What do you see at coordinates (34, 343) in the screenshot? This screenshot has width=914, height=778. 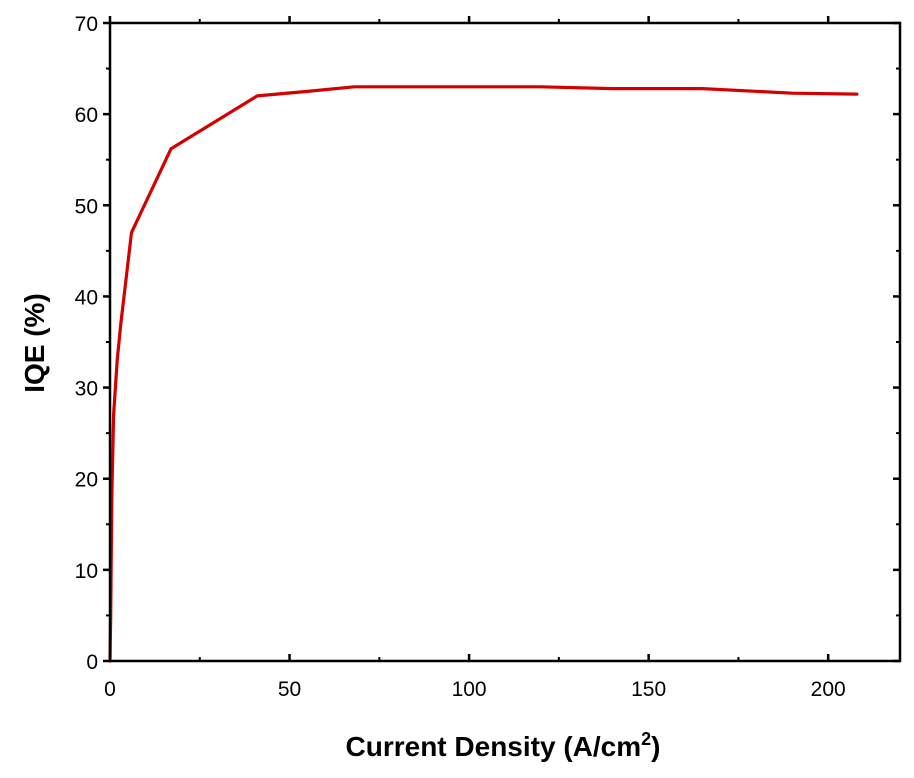 I see `y-axis-title: IQE (%)` at bounding box center [34, 343].